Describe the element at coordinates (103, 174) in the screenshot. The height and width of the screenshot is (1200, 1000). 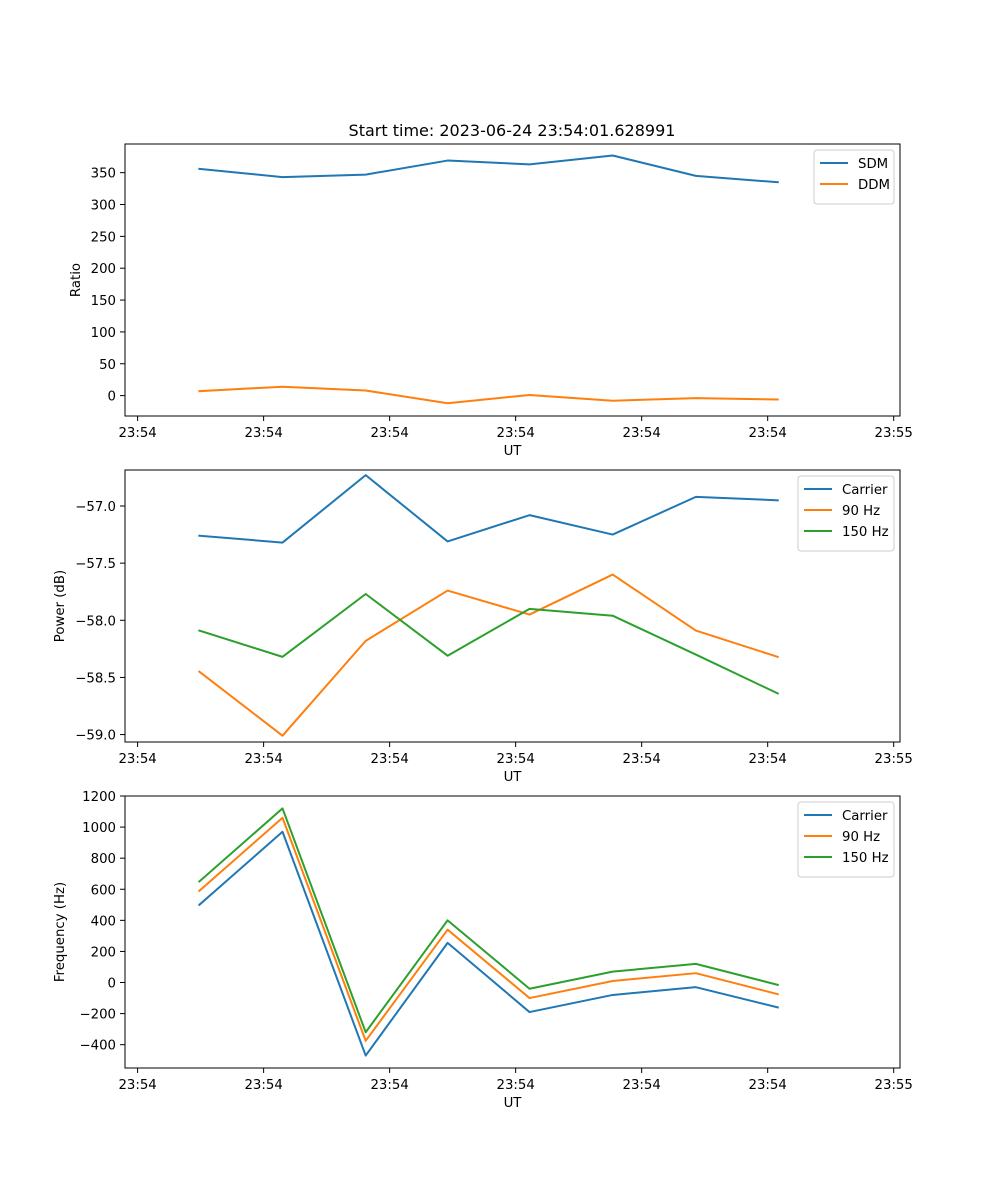
I see `y-tick-label: 350` at that location.